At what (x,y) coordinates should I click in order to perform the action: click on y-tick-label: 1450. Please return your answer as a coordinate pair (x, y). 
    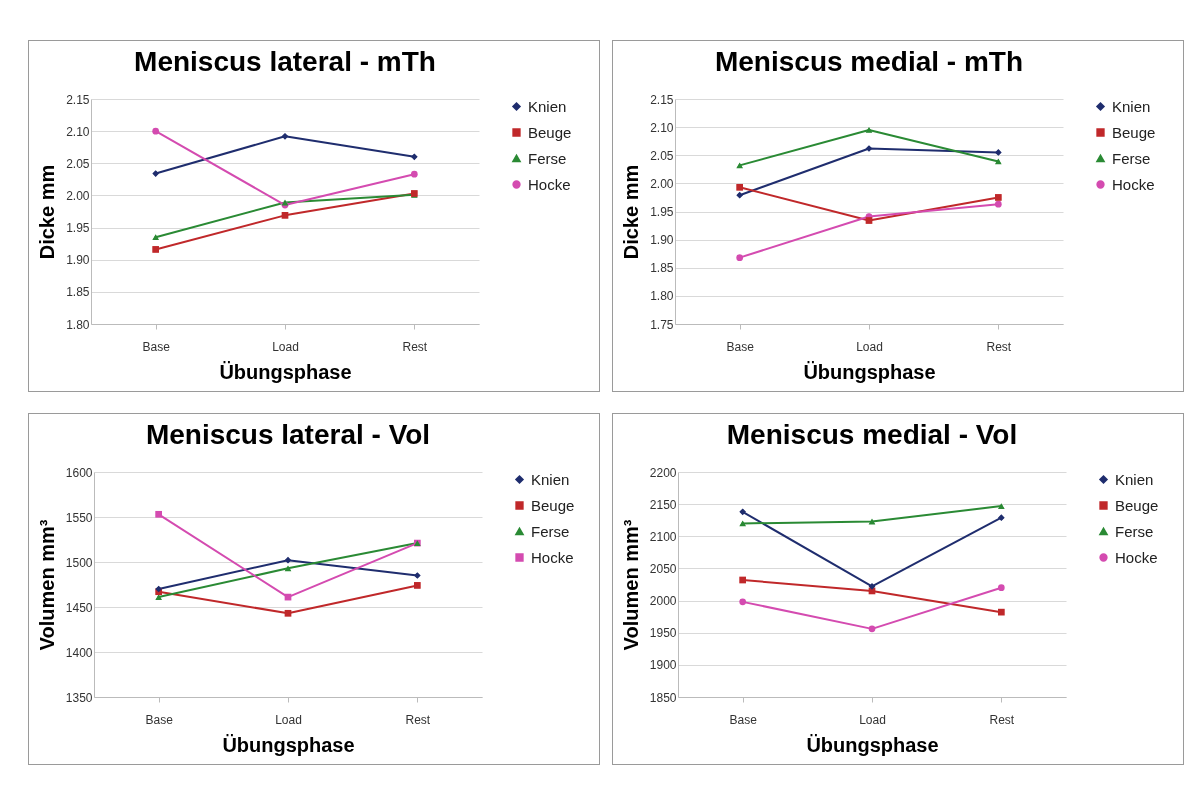
    Looking at the image, I should click on (79, 607).